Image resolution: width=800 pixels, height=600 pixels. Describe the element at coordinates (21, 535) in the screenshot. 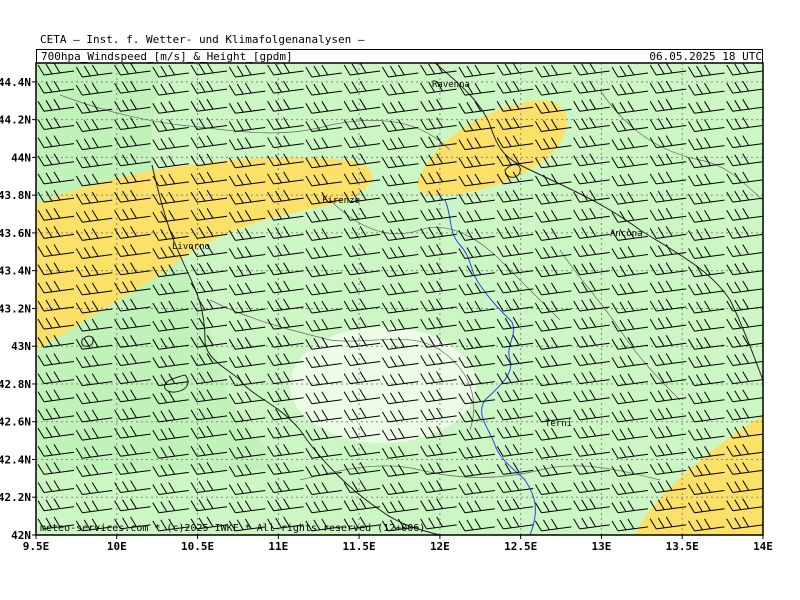

I see `y-tick-label: 42N` at that location.